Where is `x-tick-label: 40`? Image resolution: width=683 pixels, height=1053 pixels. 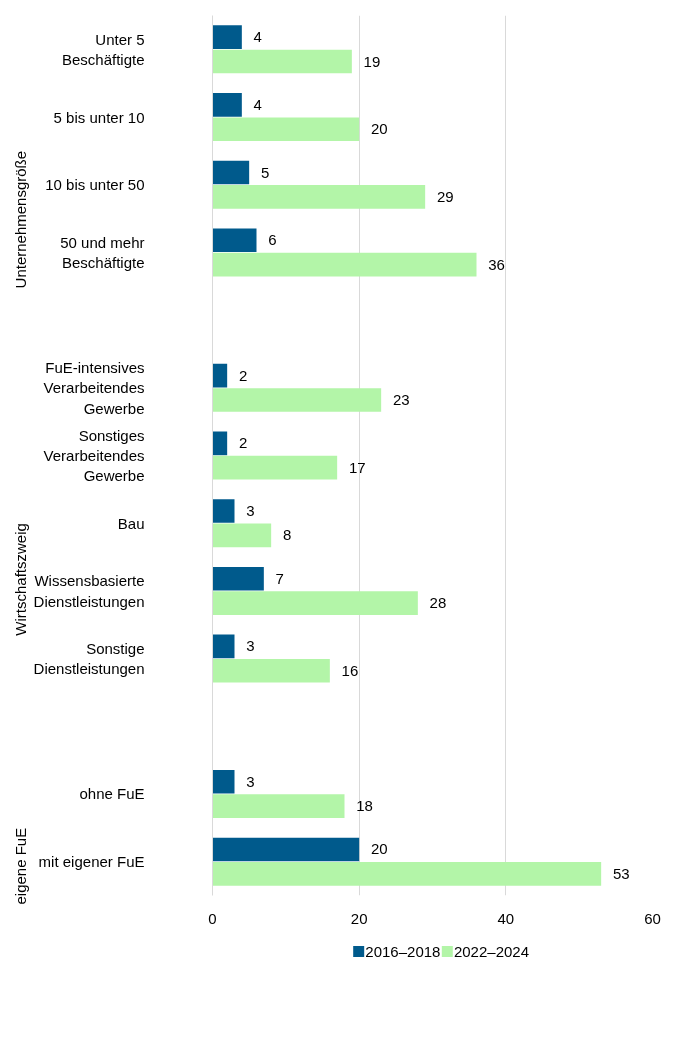 x-tick-label: 40 is located at coordinates (506, 918).